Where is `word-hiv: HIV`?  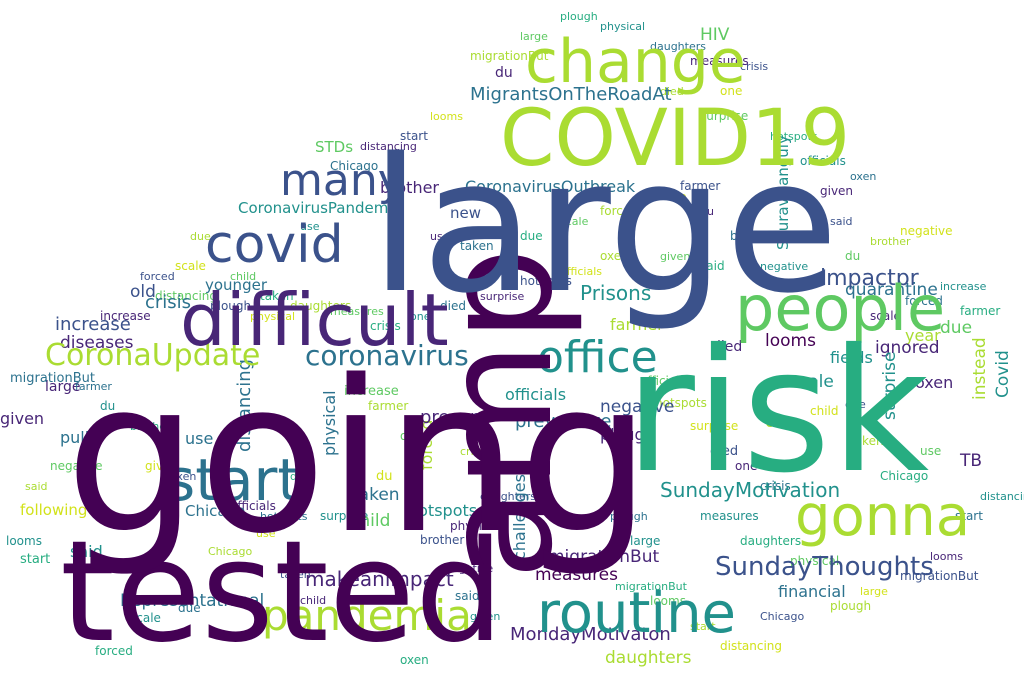
word-hiv: HIV is located at coordinates (715, 35).